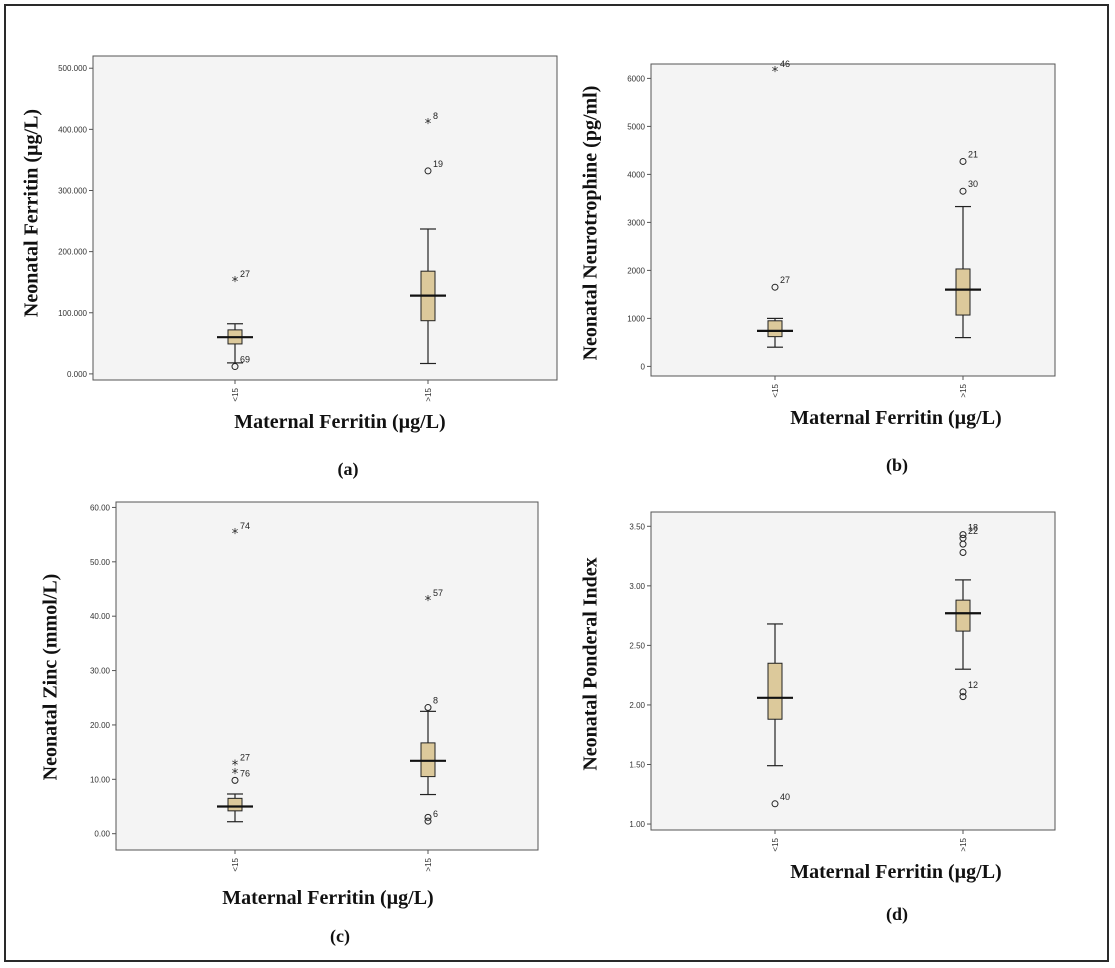  Describe the element at coordinates (853, 220) in the screenshot. I see `panel-b-plot-area` at that location.